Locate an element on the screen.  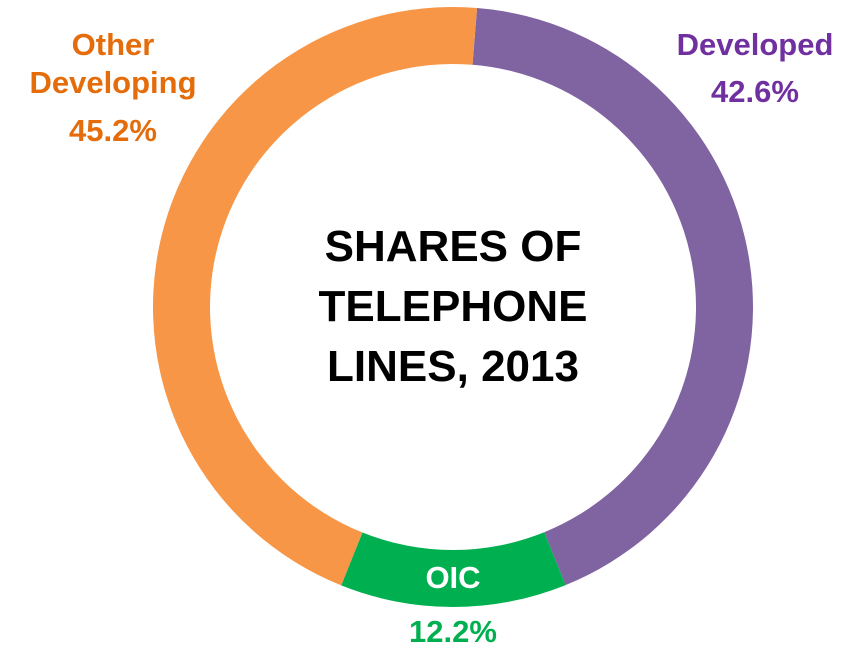
chart-title: SHARES OF TELEPHONE LINES, 2013 is located at coordinates (453, 306).